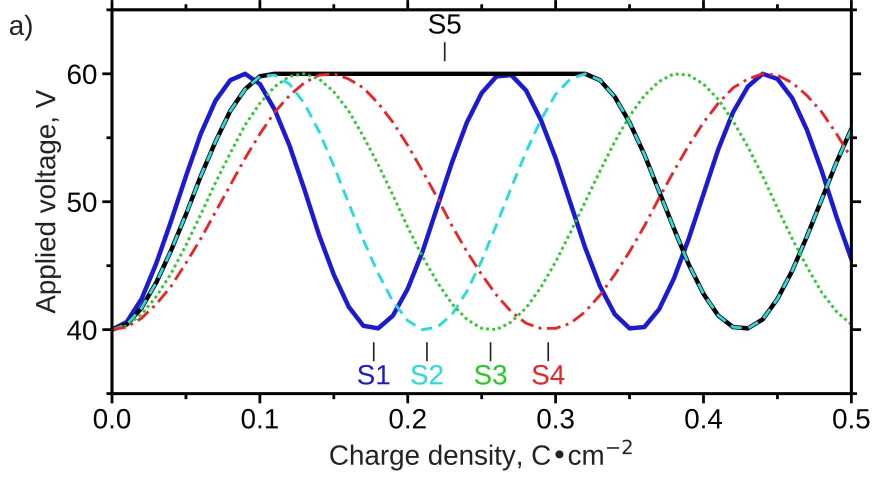  Describe the element at coordinates (81, 330) in the screenshot. I see `y-tick-label: 40` at that location.